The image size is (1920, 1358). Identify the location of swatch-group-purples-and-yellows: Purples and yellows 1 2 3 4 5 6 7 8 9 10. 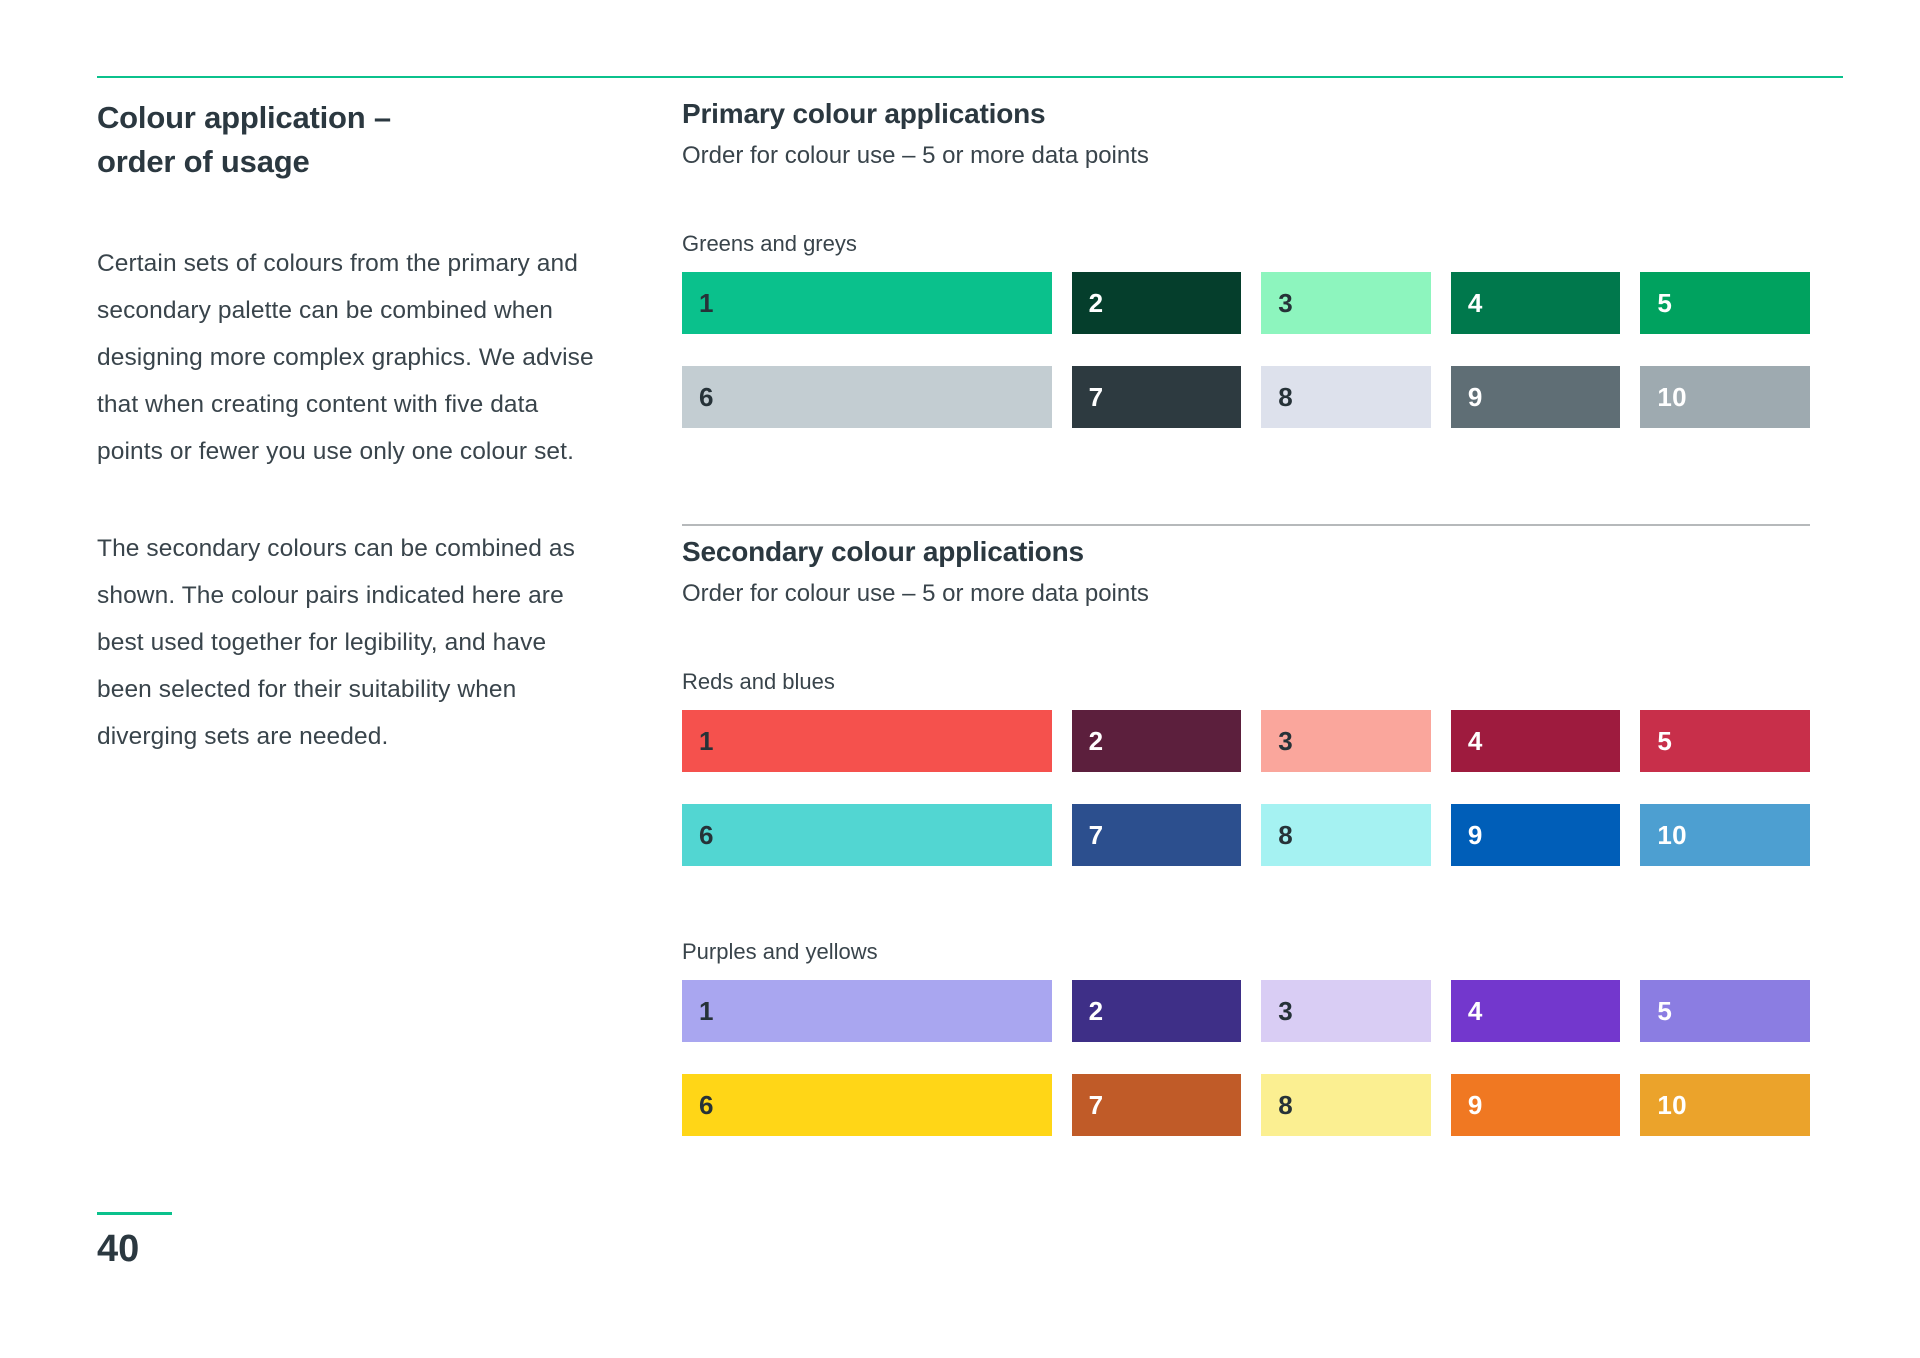
(1246, 1037).